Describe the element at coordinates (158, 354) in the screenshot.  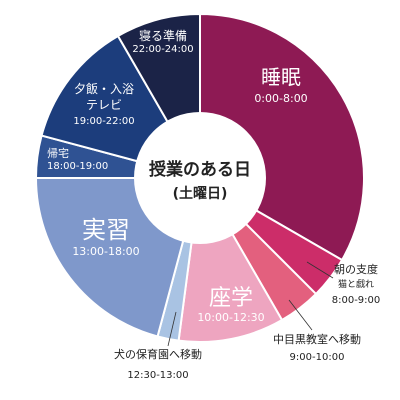
I see `slice-4-label: 犬の保育園へ移動` at that location.